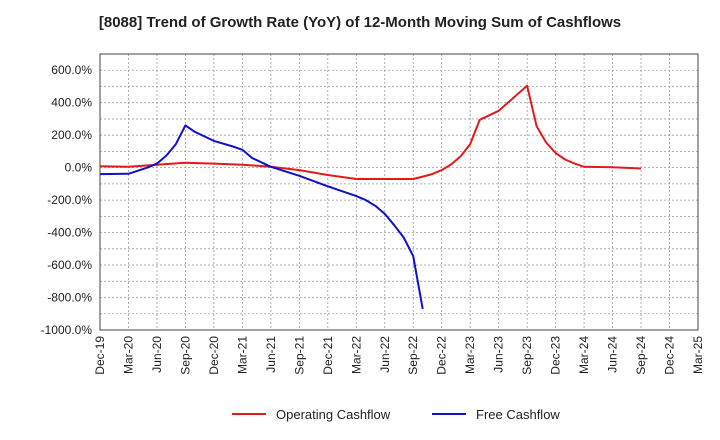 This screenshot has height=440, width=720. Describe the element at coordinates (396, 414) in the screenshot. I see `legend-layer: Operating Cashflow Free Cashflow` at that location.